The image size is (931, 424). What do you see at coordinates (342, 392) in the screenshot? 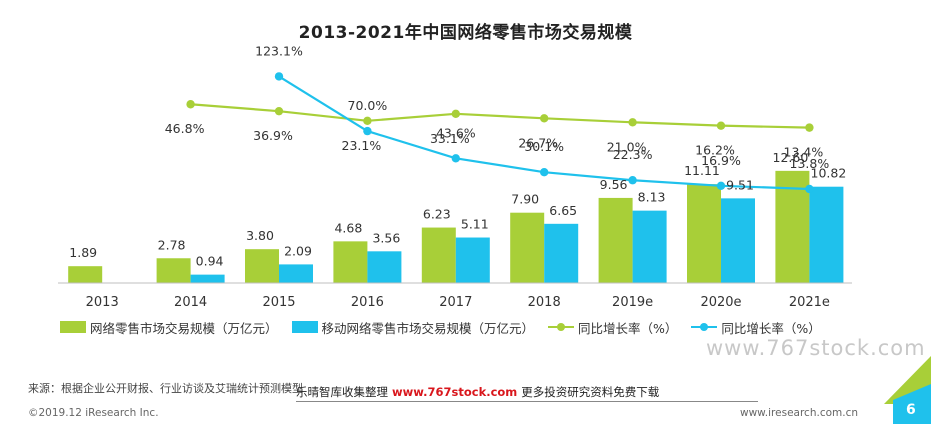
I see `promo-left: 乐晴智库收集整理` at bounding box center [342, 392].